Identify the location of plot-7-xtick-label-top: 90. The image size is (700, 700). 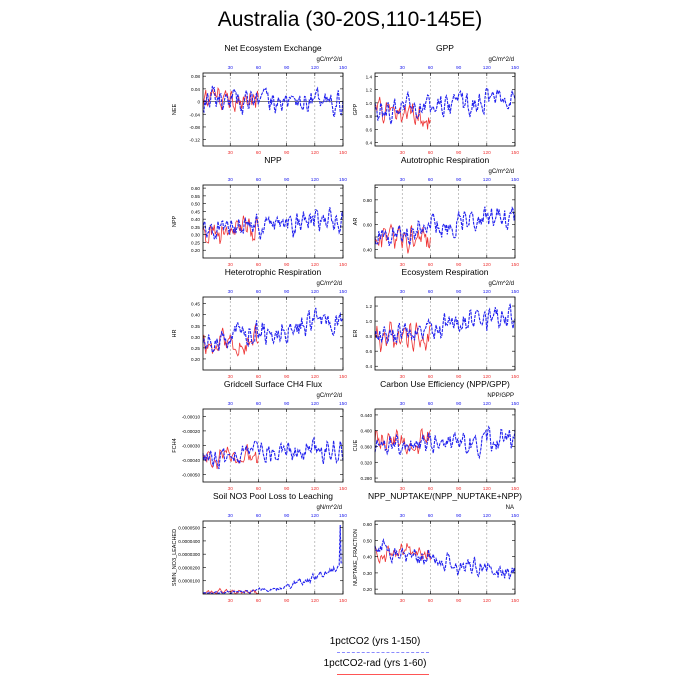
(287, 404).